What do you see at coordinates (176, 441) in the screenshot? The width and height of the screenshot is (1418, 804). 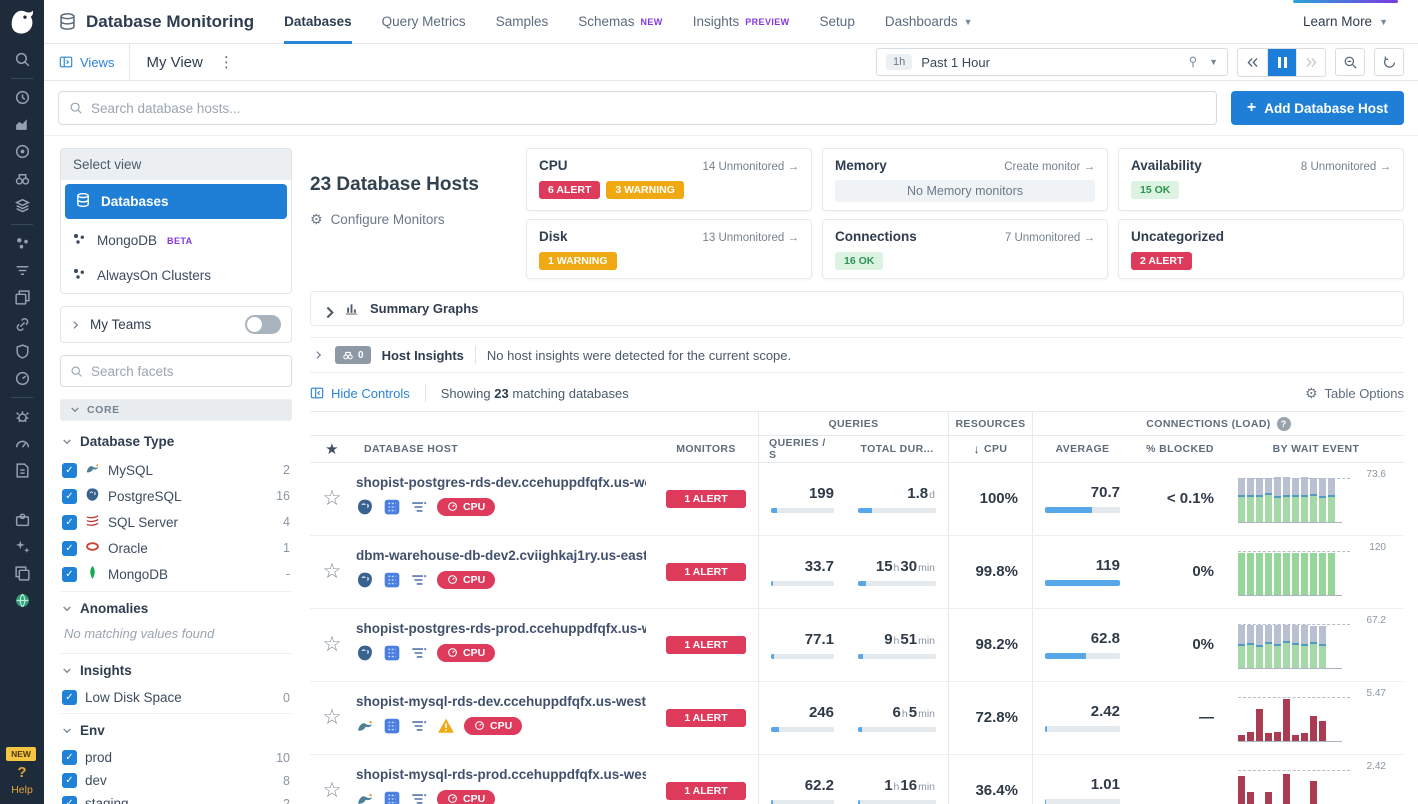 I see `facet-group-title: Database Type` at bounding box center [176, 441].